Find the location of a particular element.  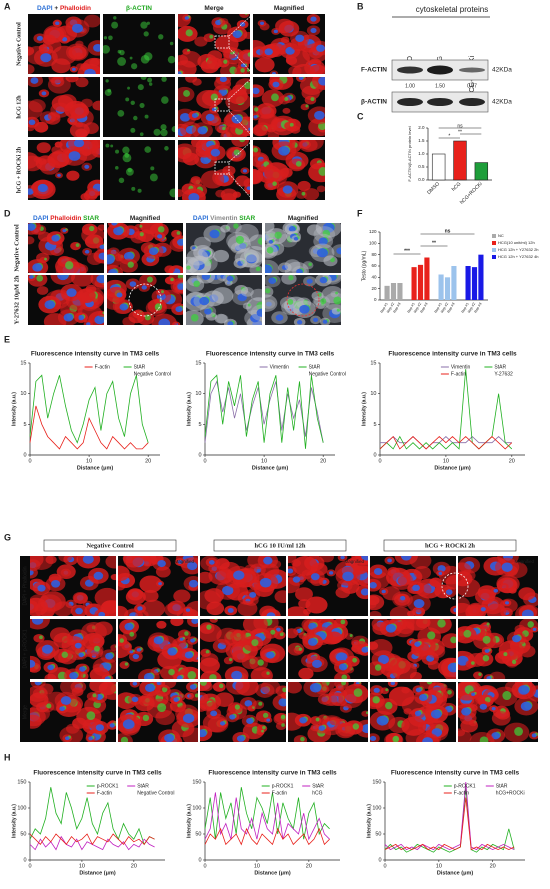

panel-label: A is located at coordinates (7, 6).